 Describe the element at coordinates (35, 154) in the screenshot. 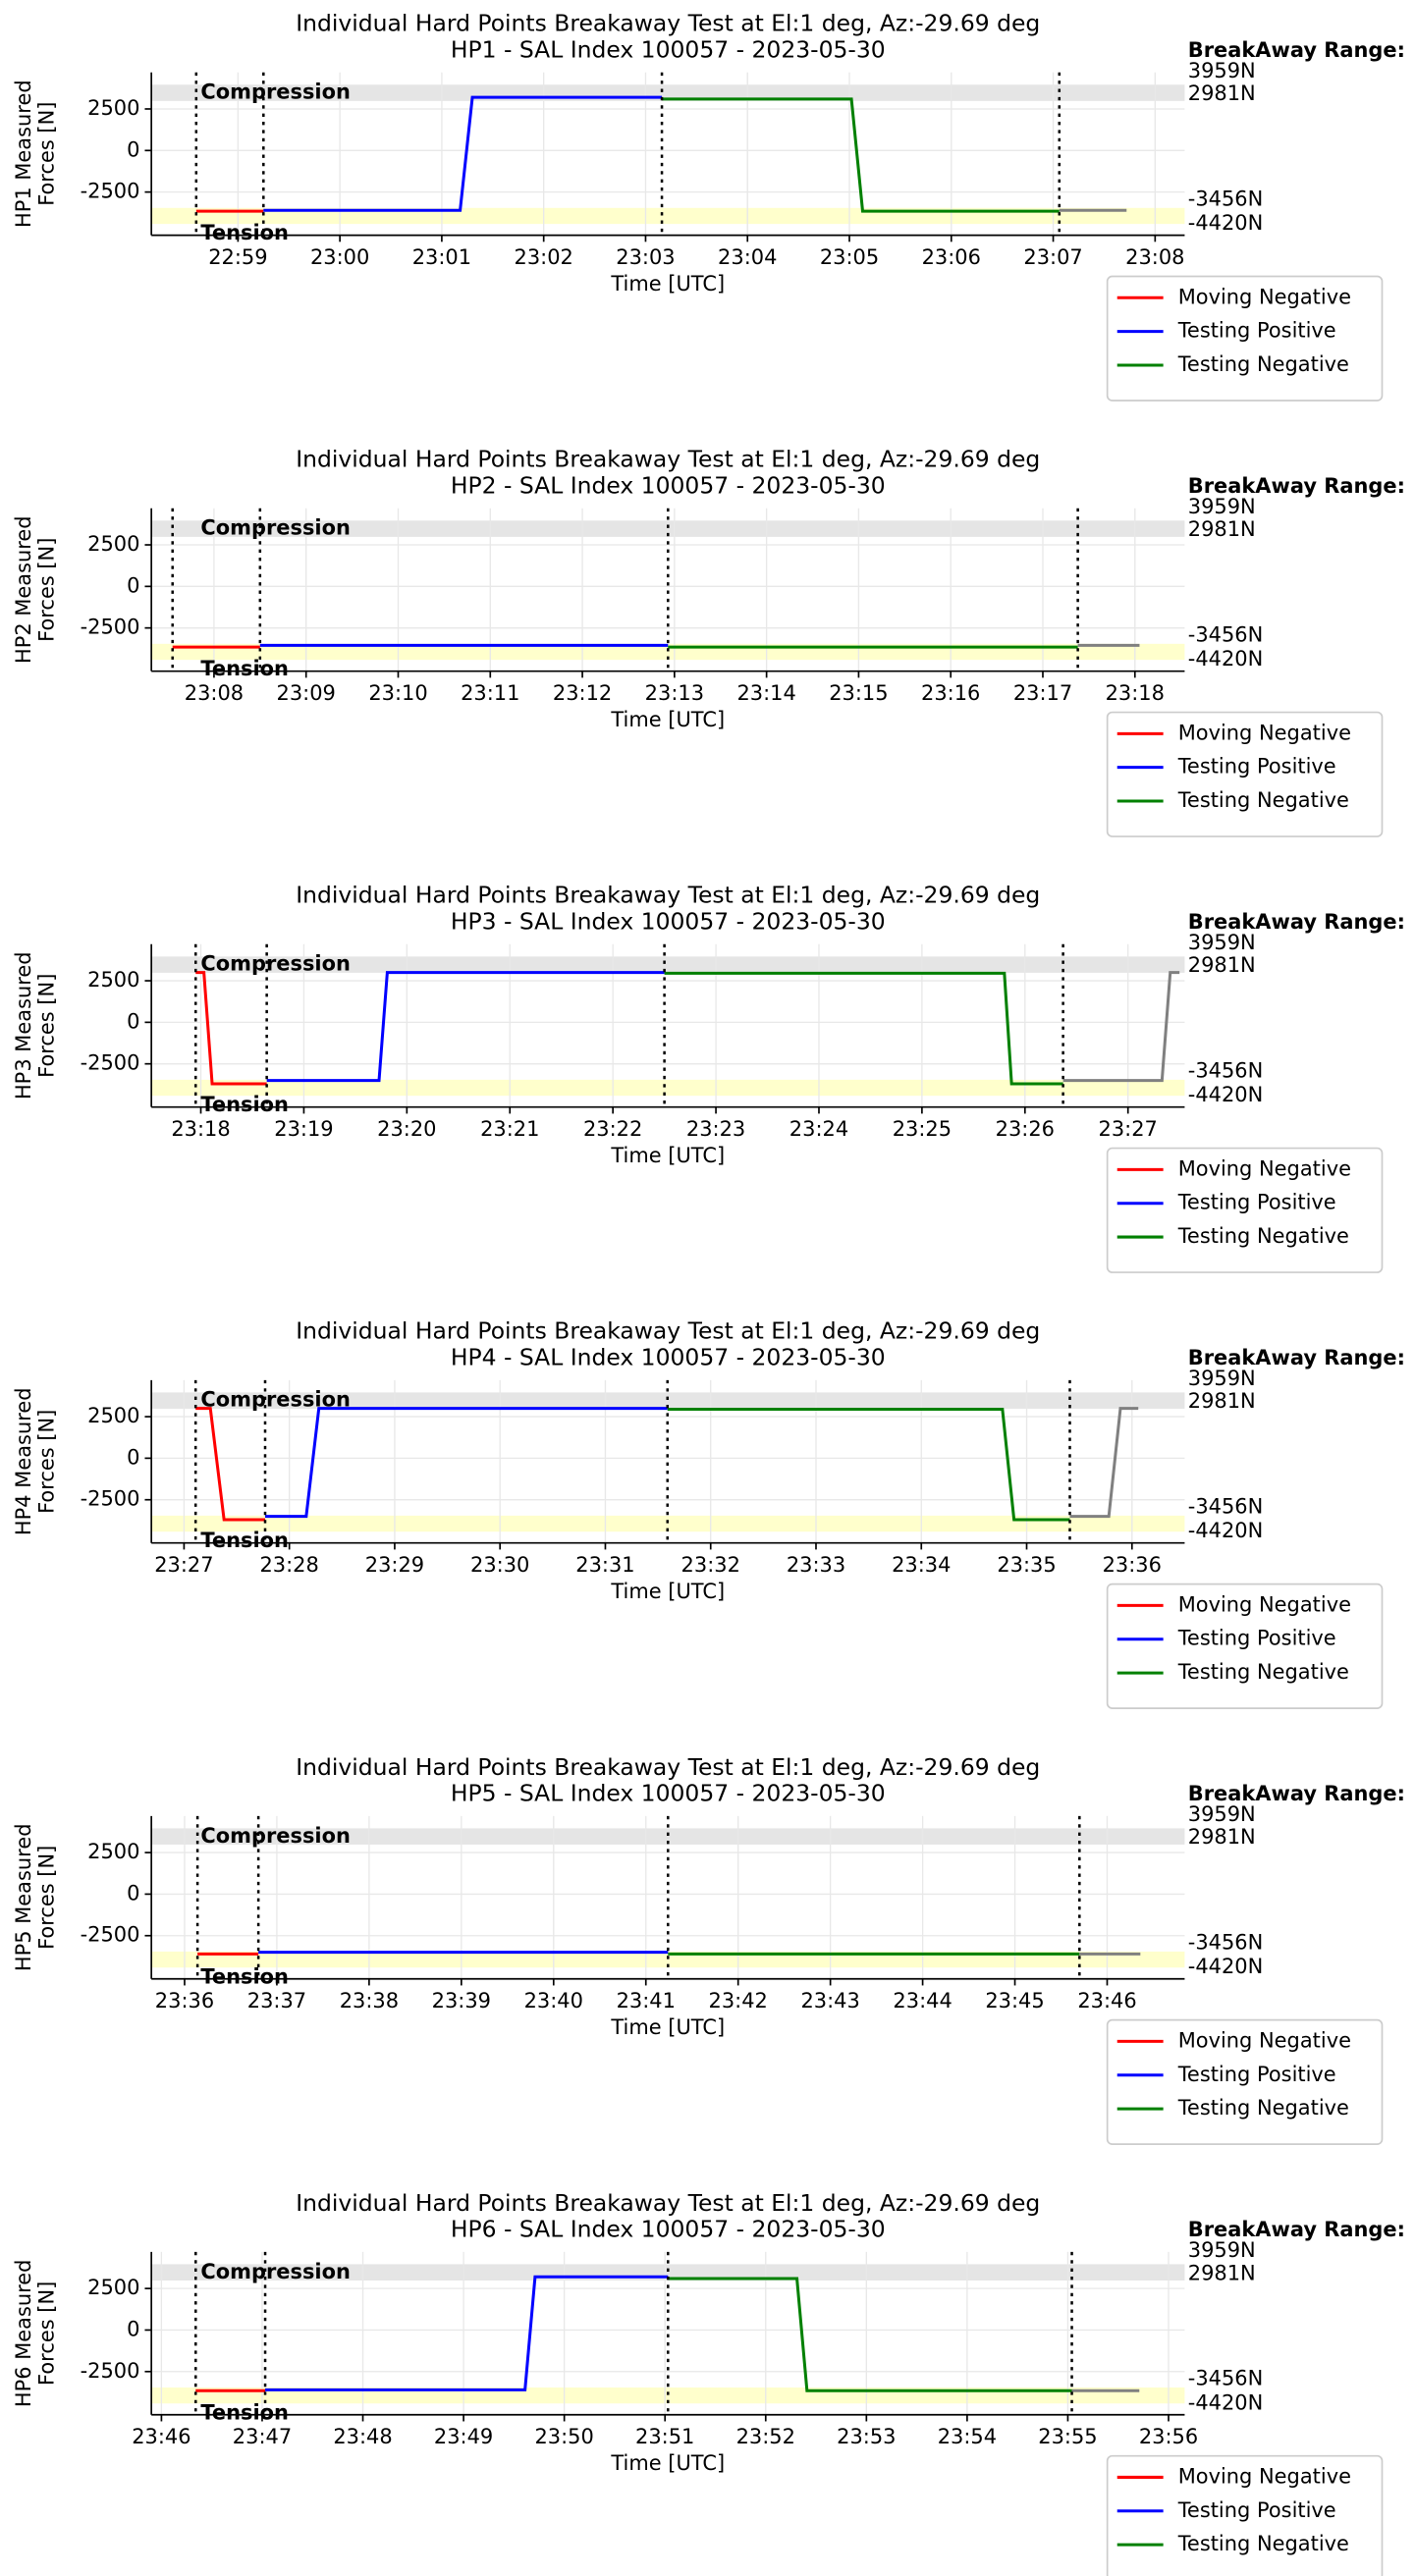

I see `y-axis-label: HP1 MeasuredForces [N]` at that location.